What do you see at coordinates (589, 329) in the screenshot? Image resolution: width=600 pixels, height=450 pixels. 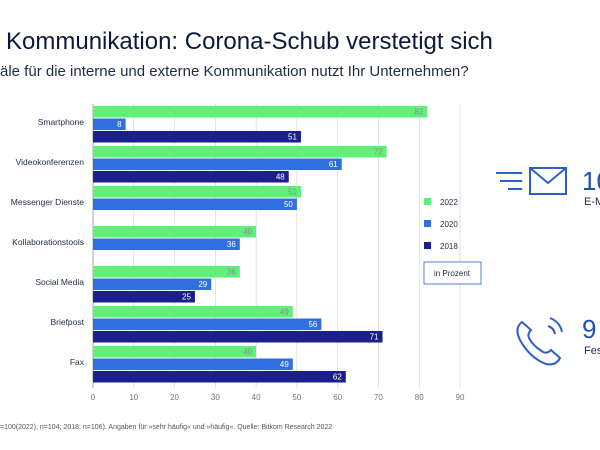 I see `fixed-phone-stat-number: 9` at bounding box center [589, 329].